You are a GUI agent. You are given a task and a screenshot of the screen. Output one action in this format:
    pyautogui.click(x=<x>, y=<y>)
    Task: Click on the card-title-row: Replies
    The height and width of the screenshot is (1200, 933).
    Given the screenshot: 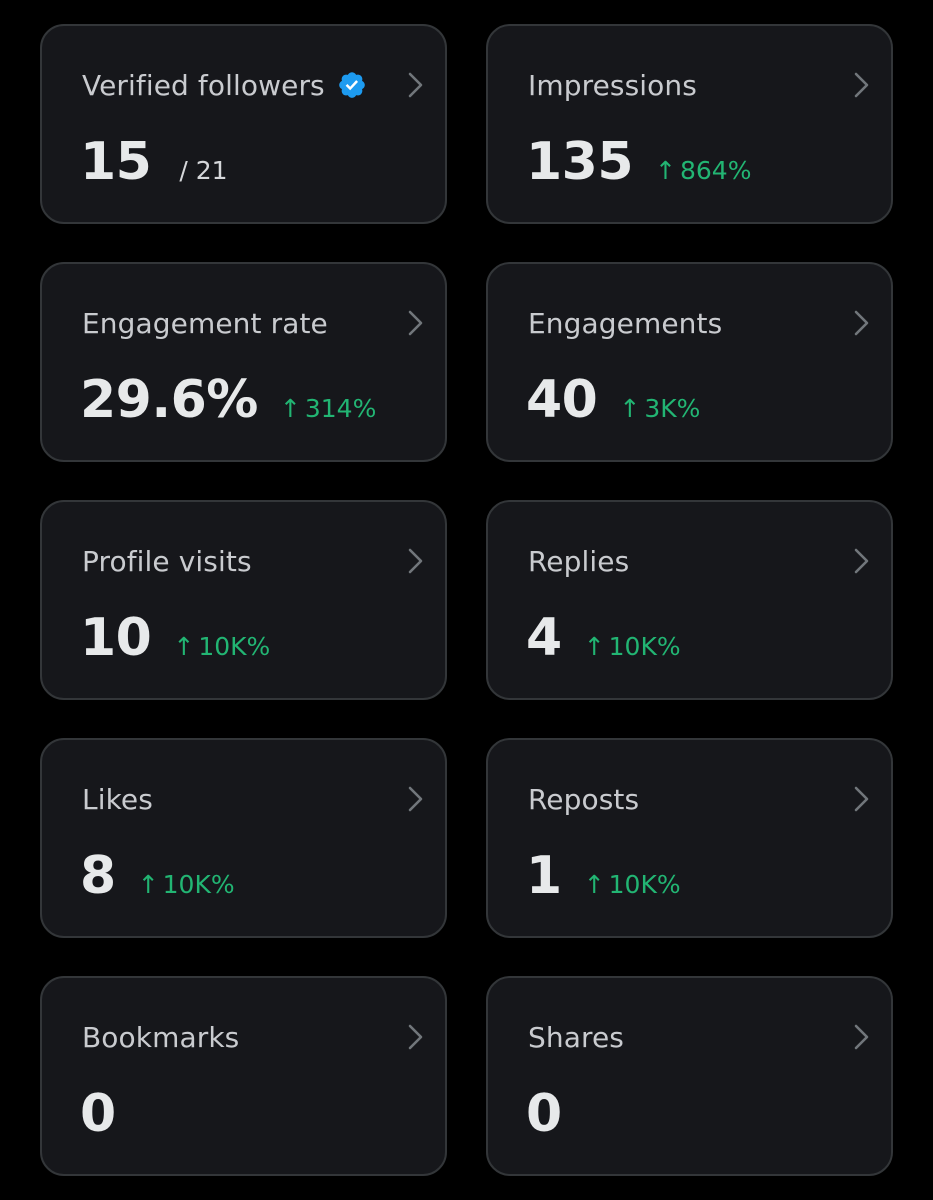 What is the action you would take?
    pyautogui.click(x=578, y=561)
    